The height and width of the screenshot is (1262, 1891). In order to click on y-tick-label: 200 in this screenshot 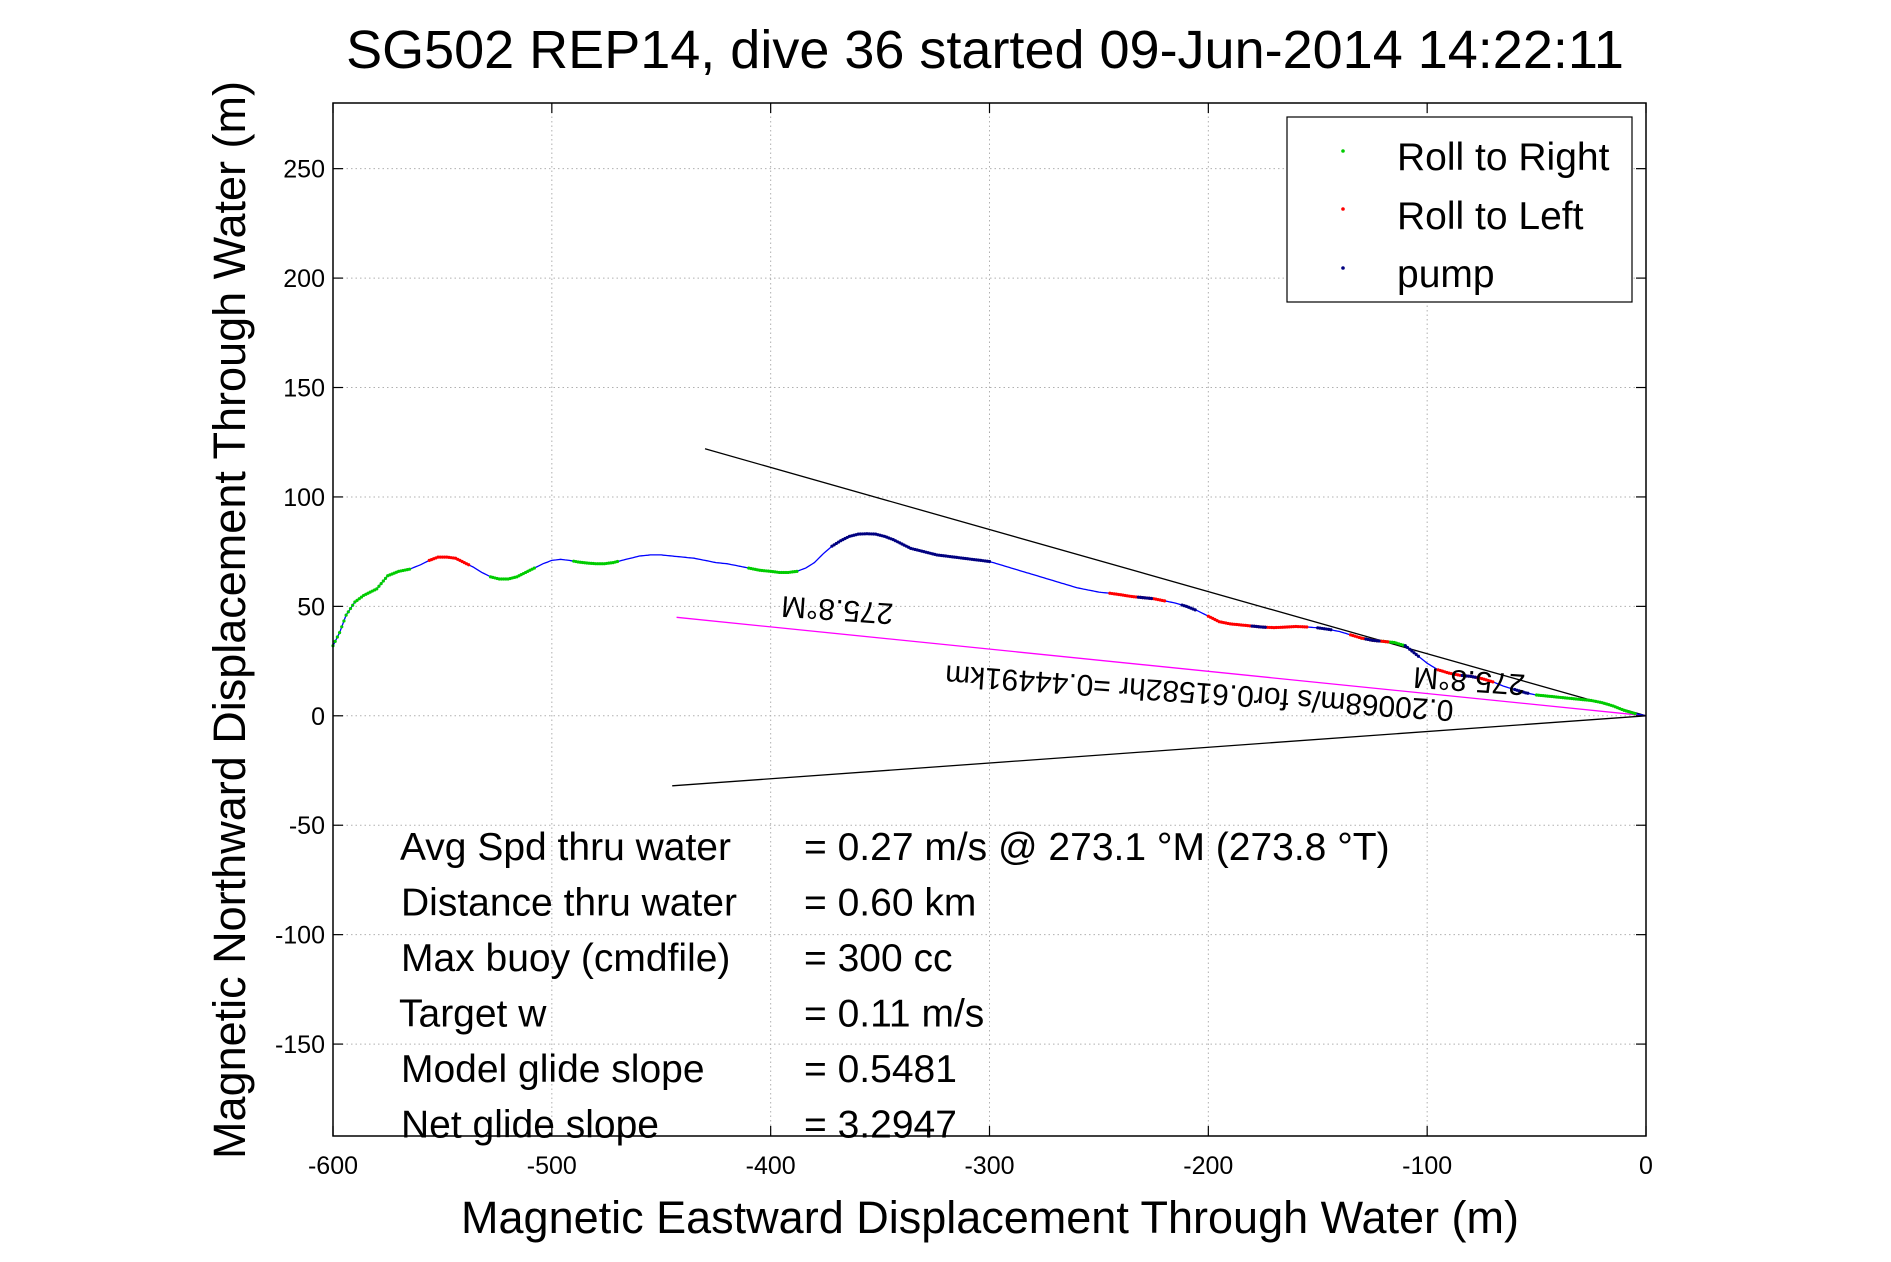, I will do `click(304, 279)`.